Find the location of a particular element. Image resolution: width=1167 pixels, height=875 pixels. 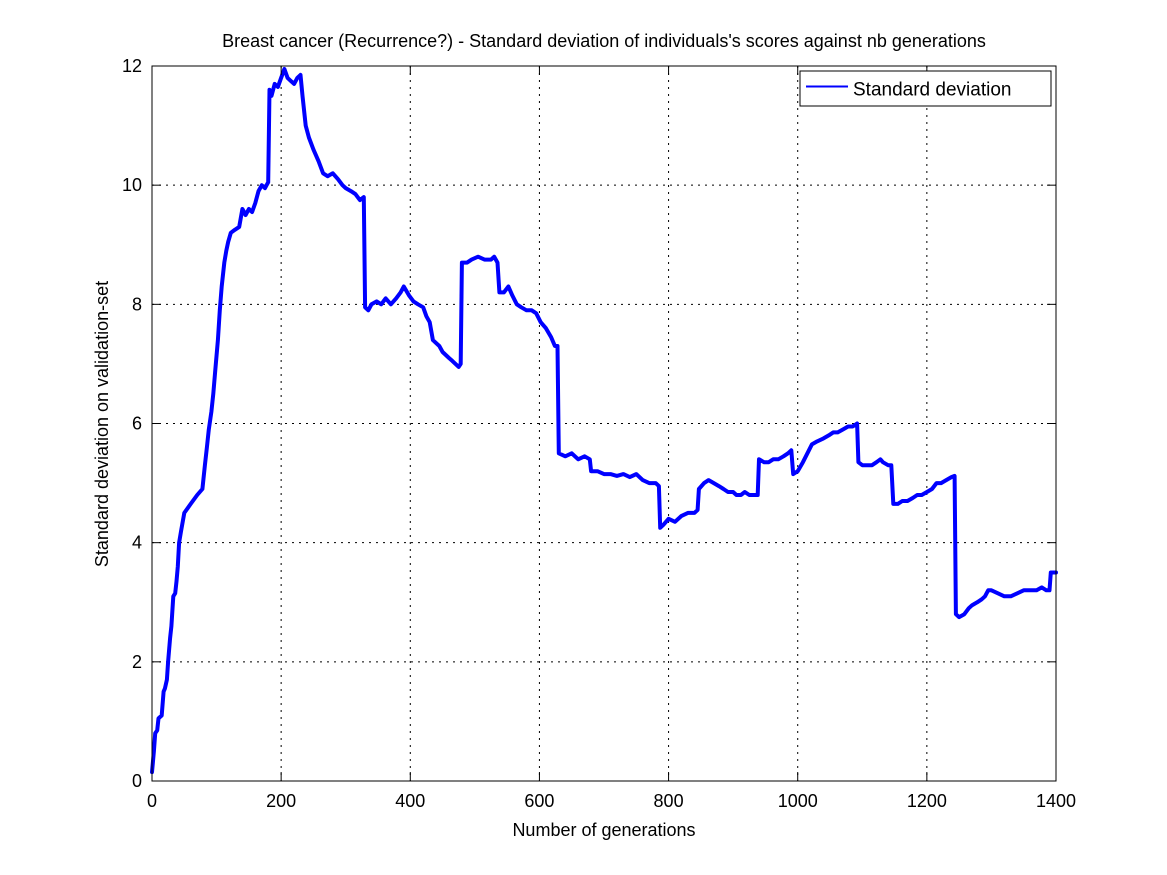

y-tick-label: 4 is located at coordinates (137, 543).